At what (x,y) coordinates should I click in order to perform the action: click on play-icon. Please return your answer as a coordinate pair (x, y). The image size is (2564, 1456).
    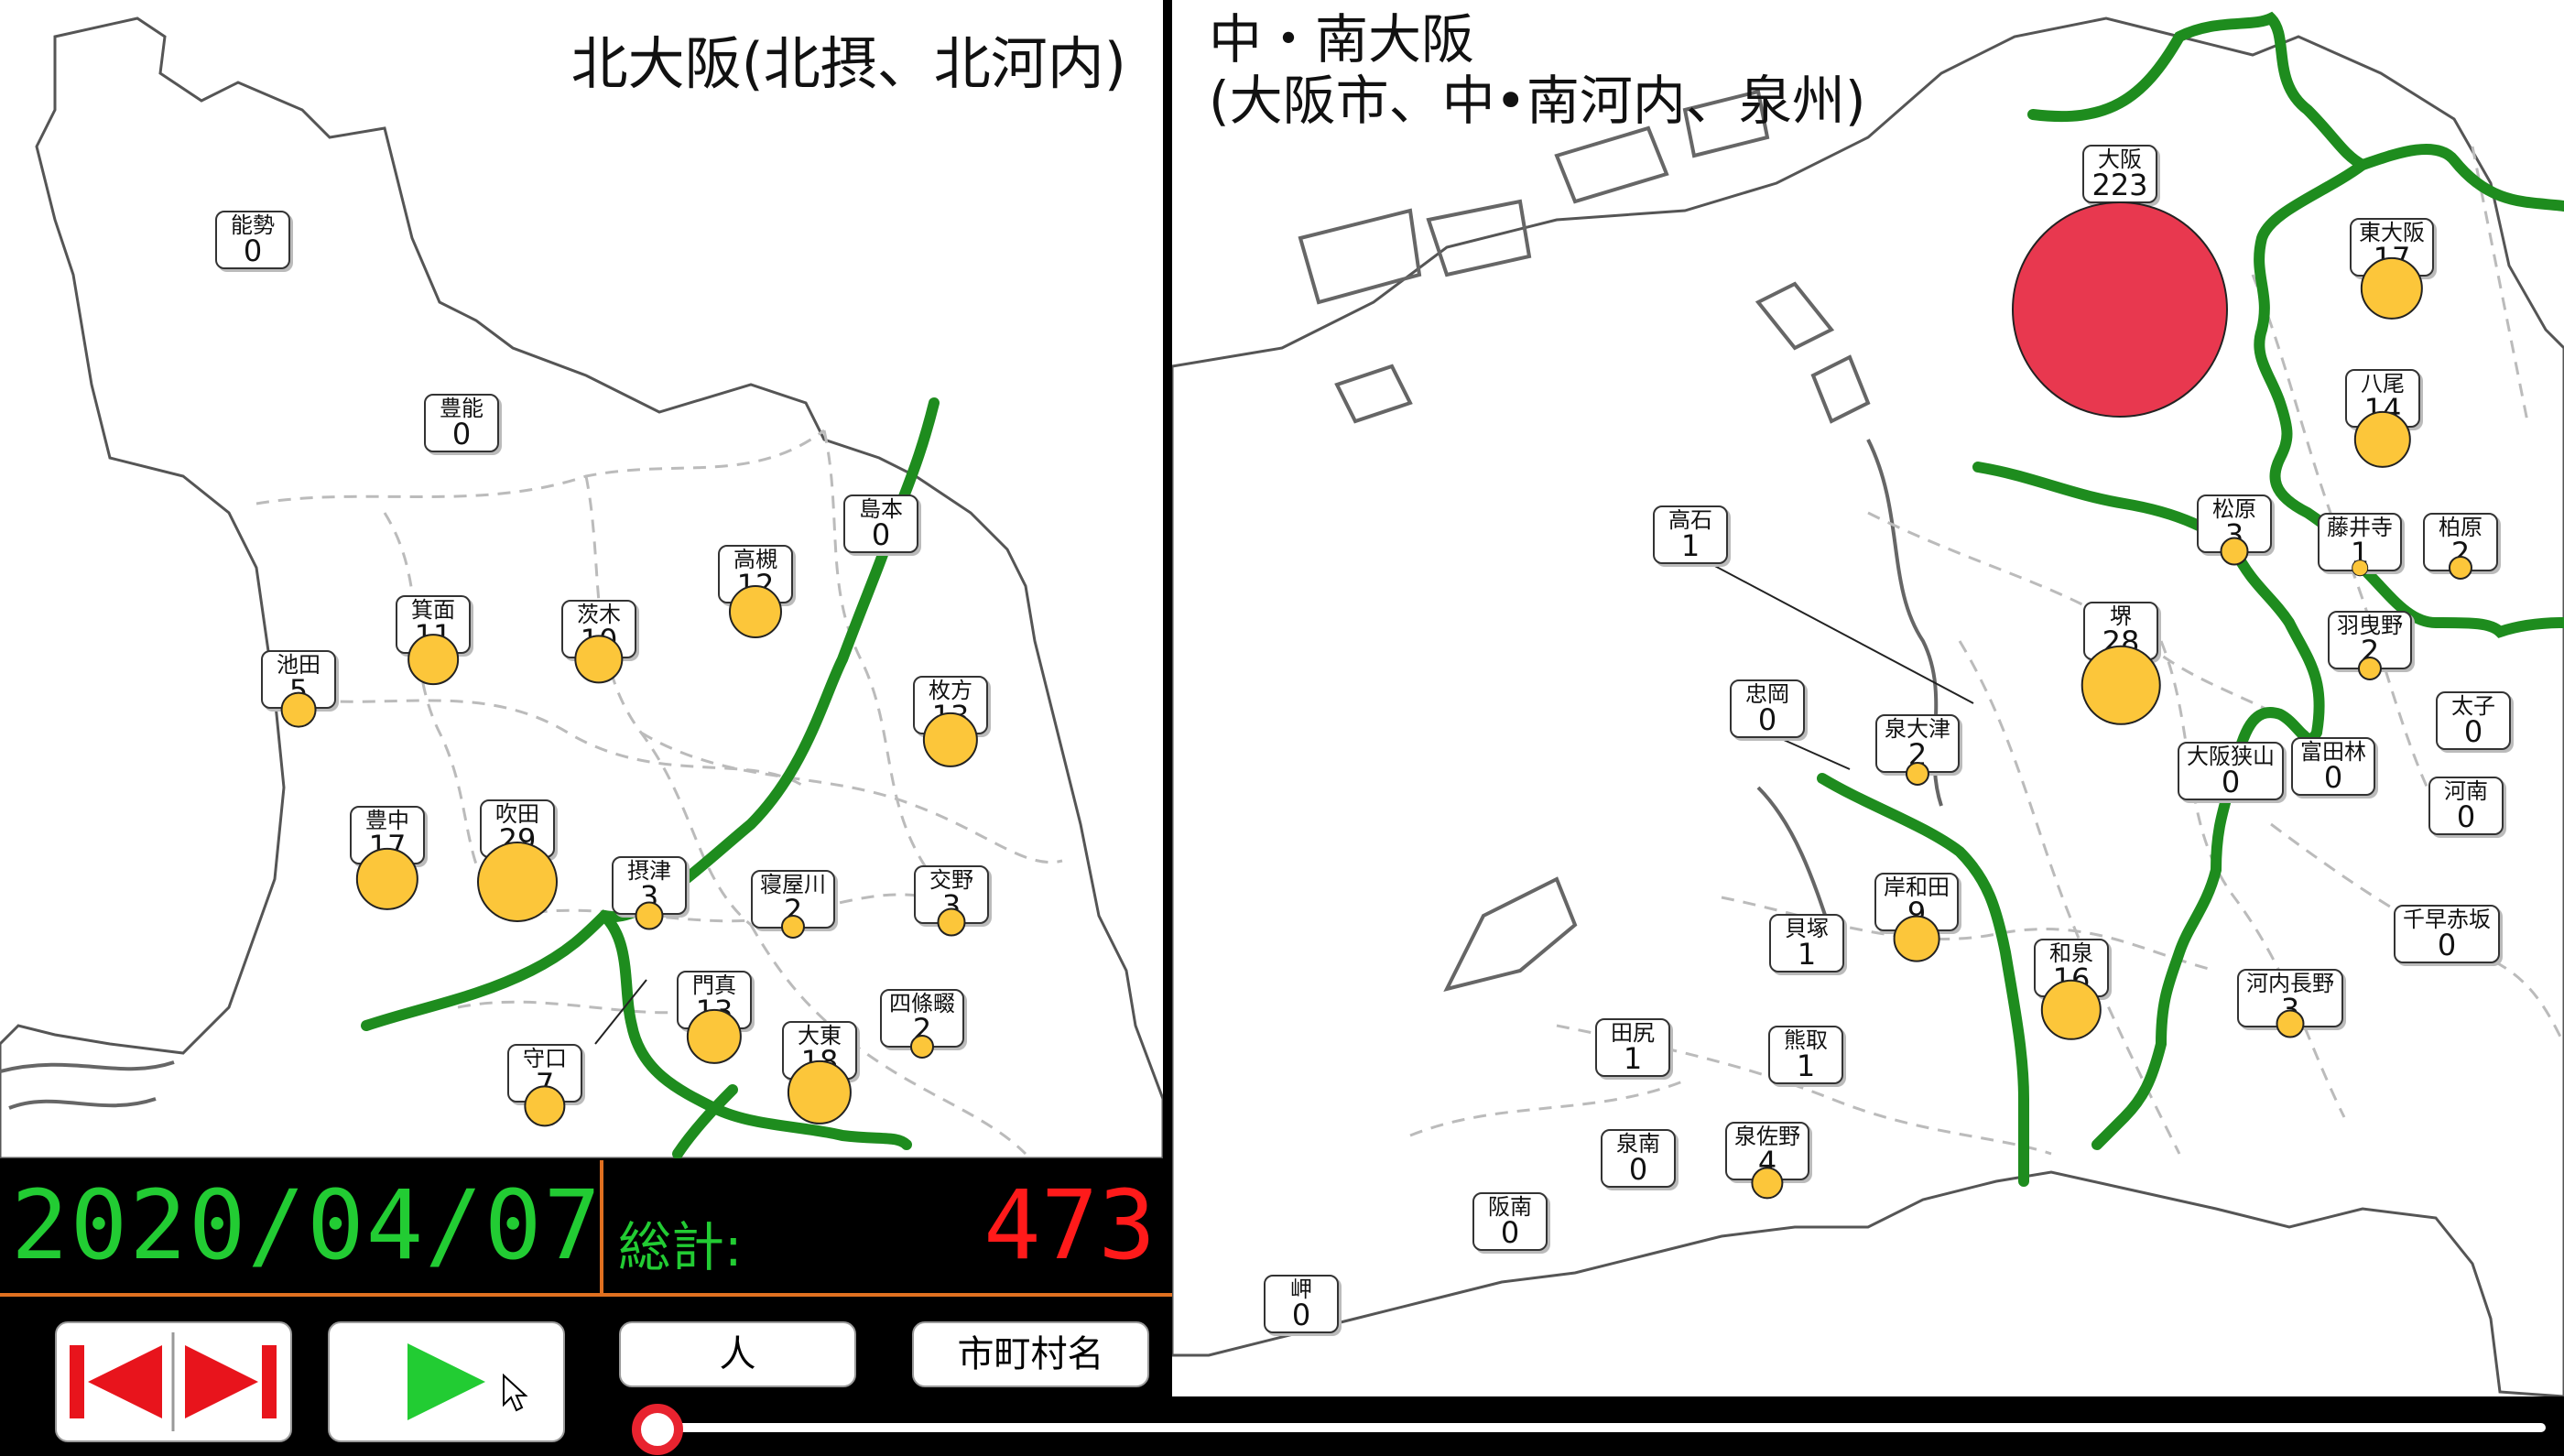
    Looking at the image, I should click on (446, 1381).